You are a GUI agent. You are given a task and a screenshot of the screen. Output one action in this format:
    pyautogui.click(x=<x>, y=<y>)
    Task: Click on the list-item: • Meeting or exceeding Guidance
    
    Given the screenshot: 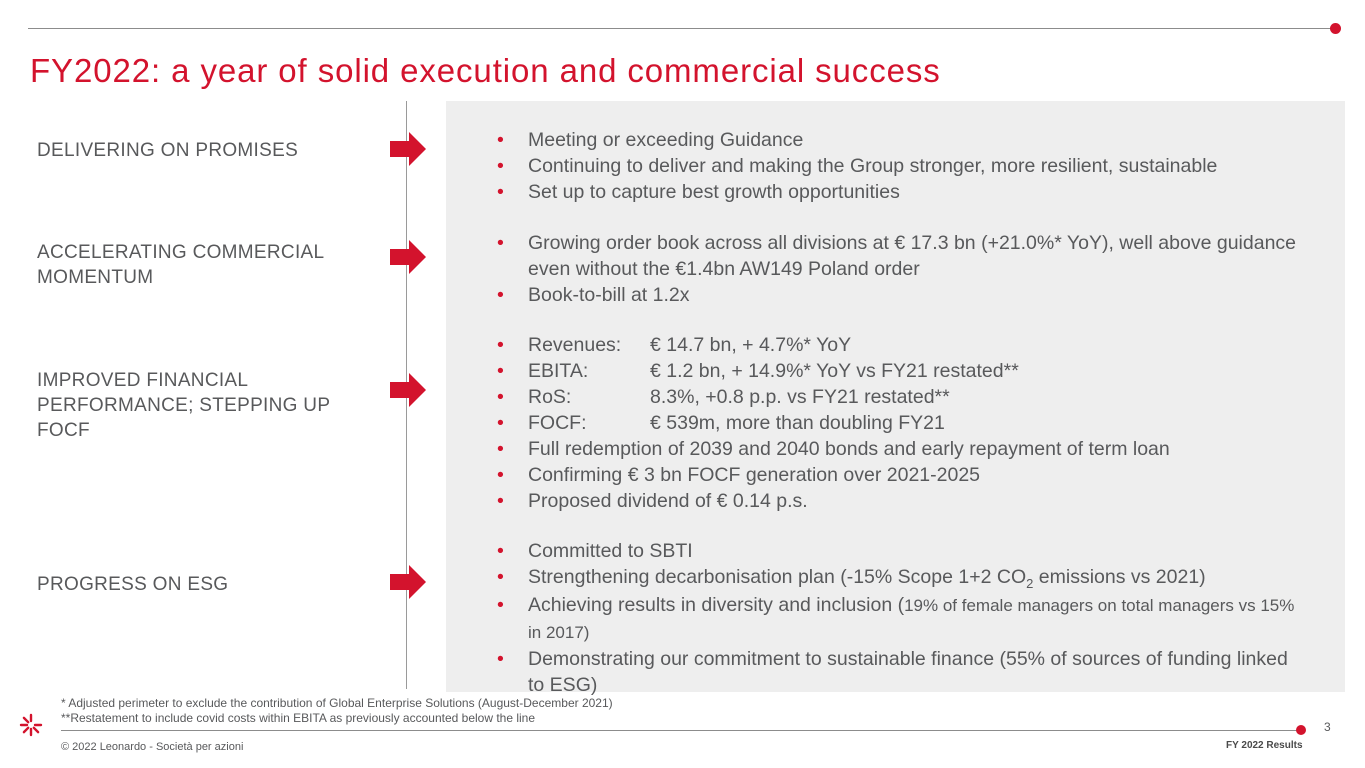 What is the action you would take?
    pyautogui.click(x=650, y=140)
    